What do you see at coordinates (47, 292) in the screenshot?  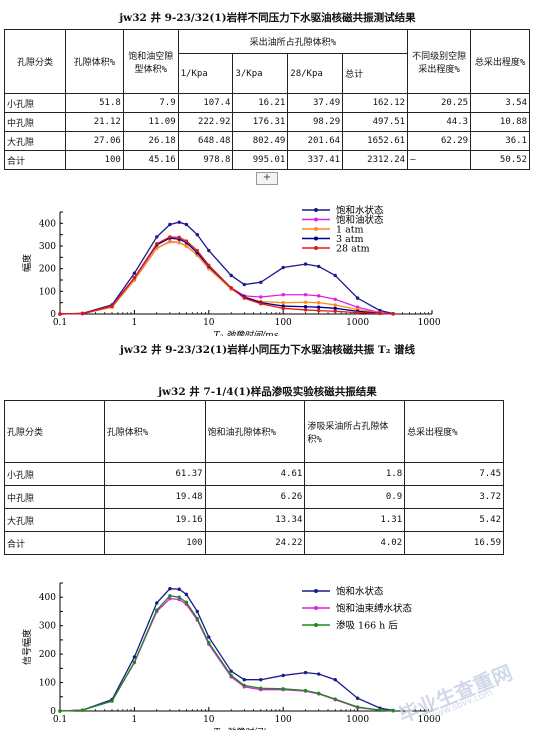 I see `y-tick-label: 100` at bounding box center [47, 292].